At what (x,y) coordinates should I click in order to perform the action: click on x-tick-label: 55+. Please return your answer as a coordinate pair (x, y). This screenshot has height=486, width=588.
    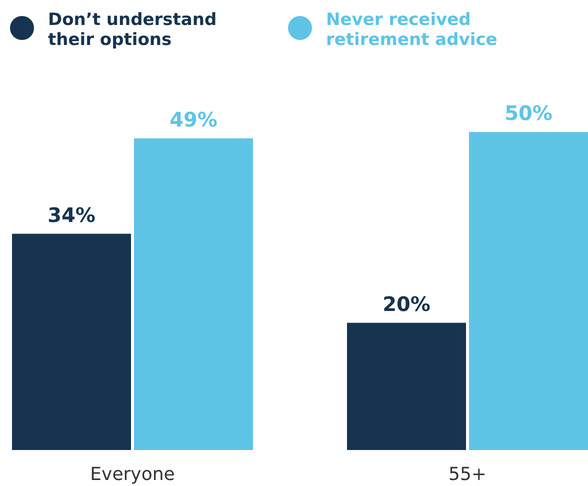
    Looking at the image, I should click on (467, 474).